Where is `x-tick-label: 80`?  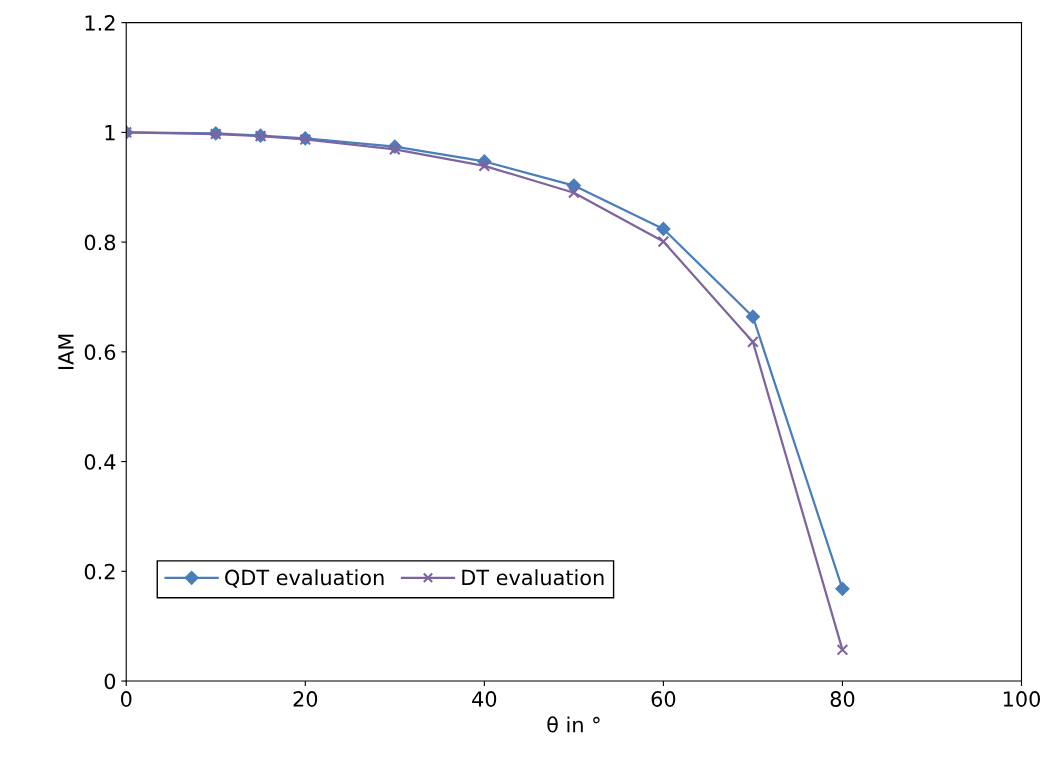 x-tick-label: 80 is located at coordinates (842, 699).